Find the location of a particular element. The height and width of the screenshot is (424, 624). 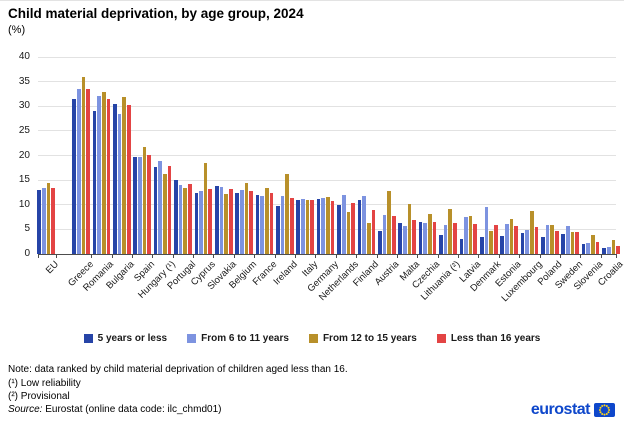

bar-group-Croatia is located at coordinates (611, 155).